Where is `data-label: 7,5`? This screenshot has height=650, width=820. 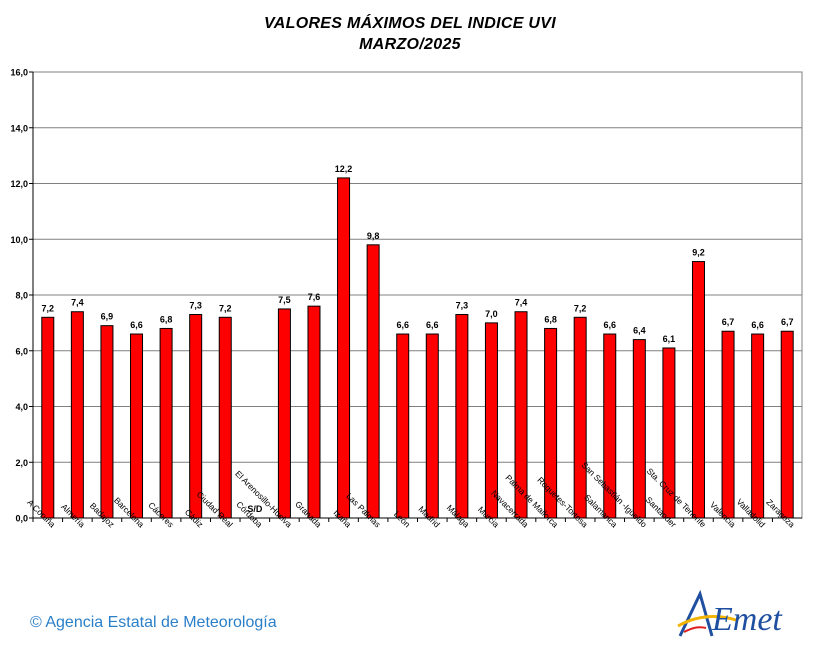 data-label: 7,5 is located at coordinates (284, 300).